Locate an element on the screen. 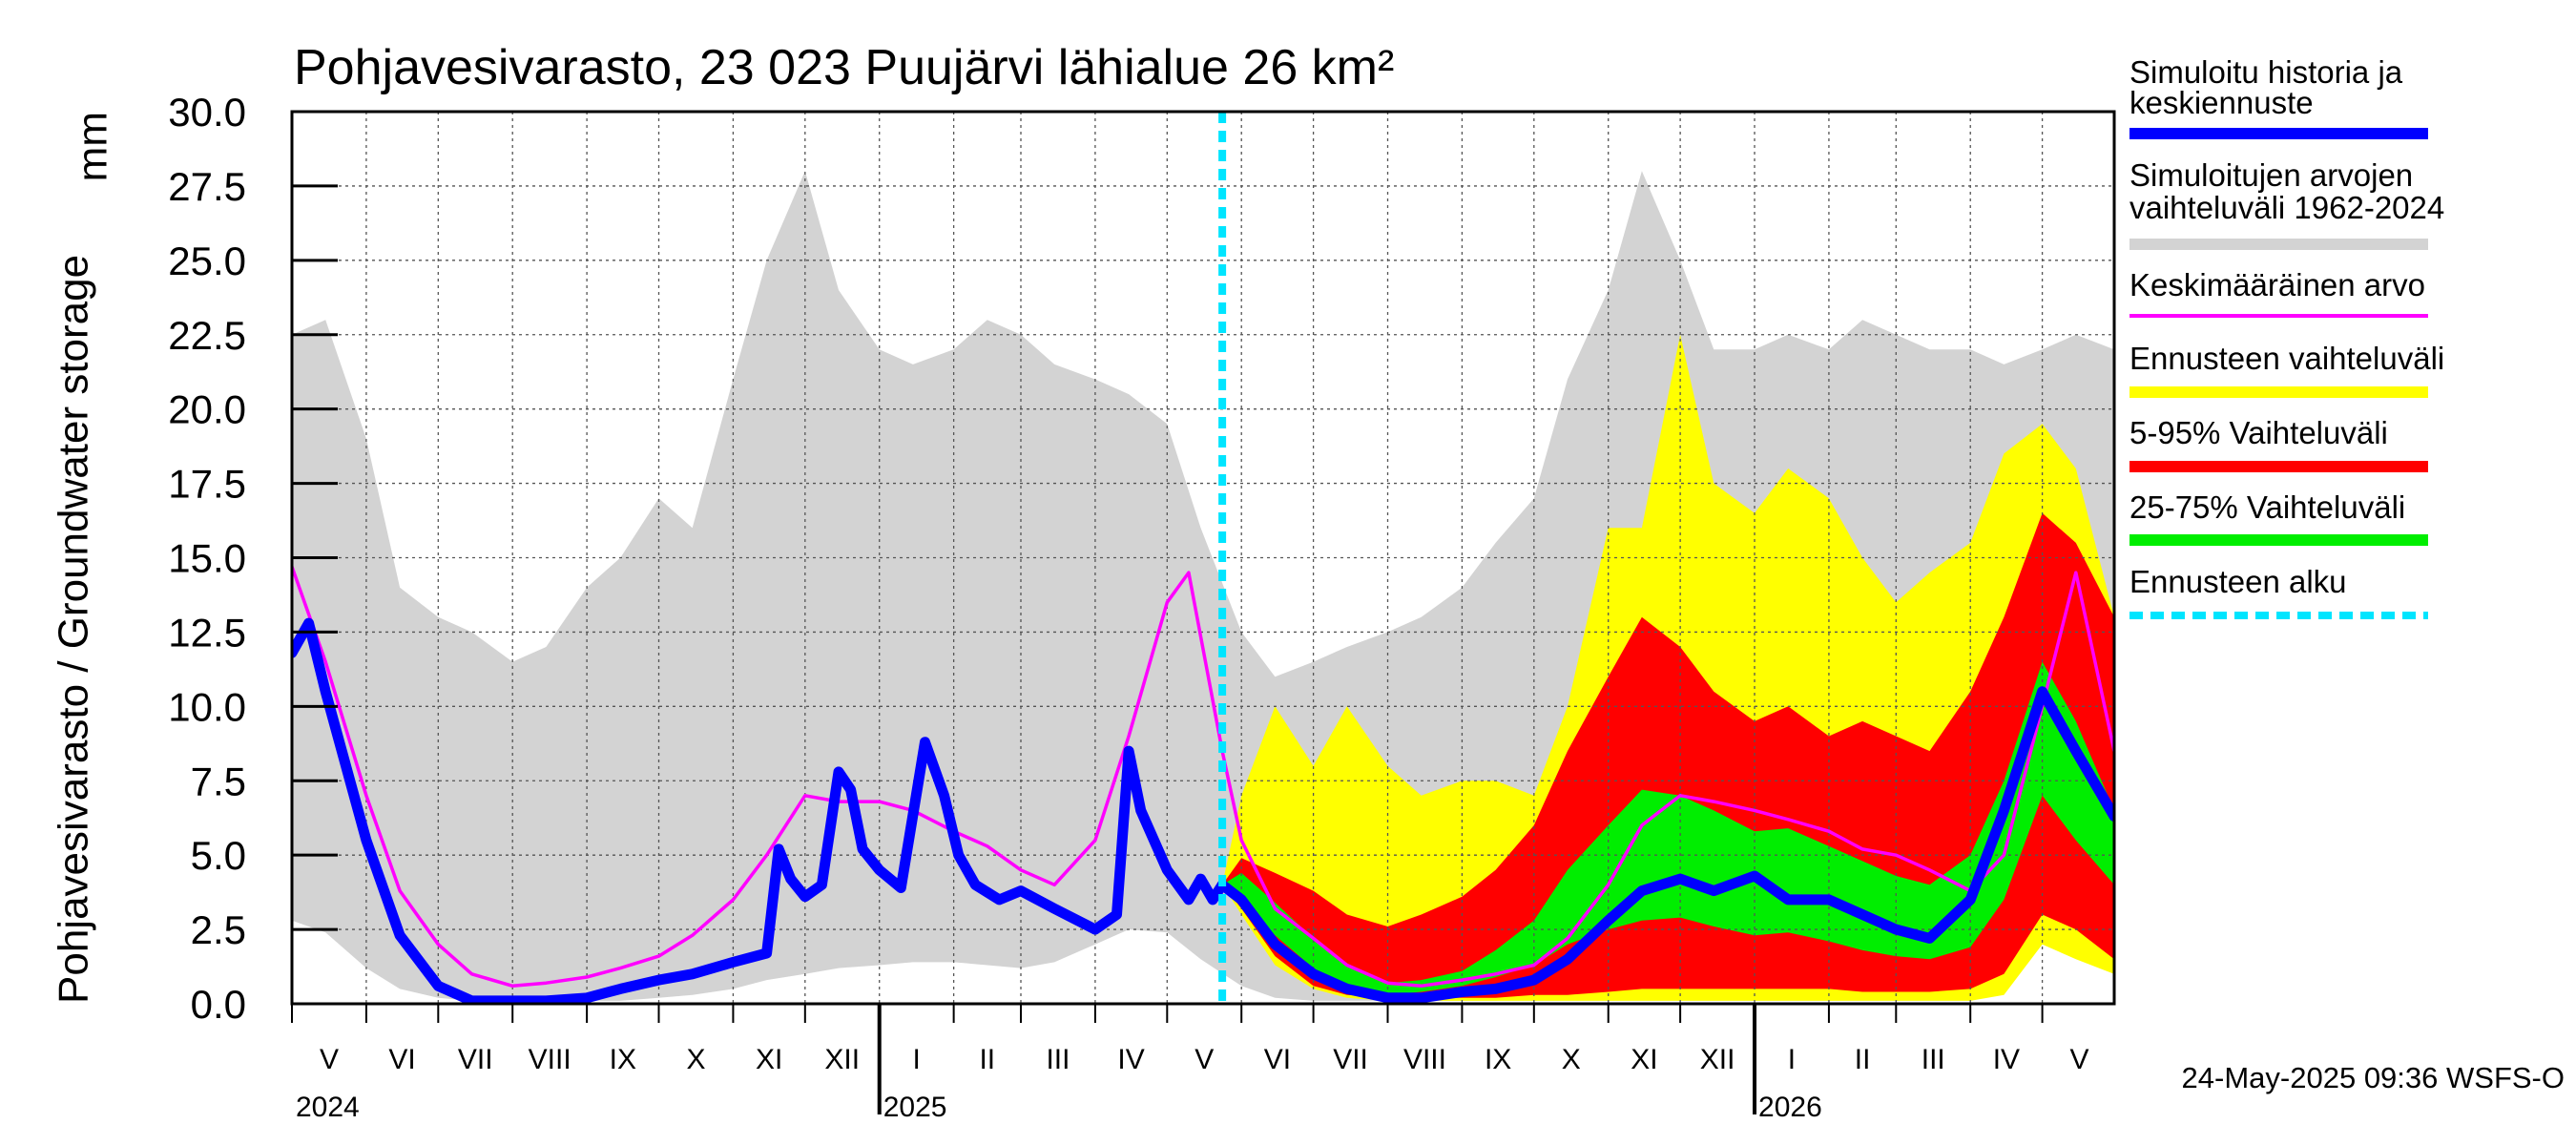 This screenshot has height=1145, width=2576. year-label: 2025 is located at coordinates (915, 1107).